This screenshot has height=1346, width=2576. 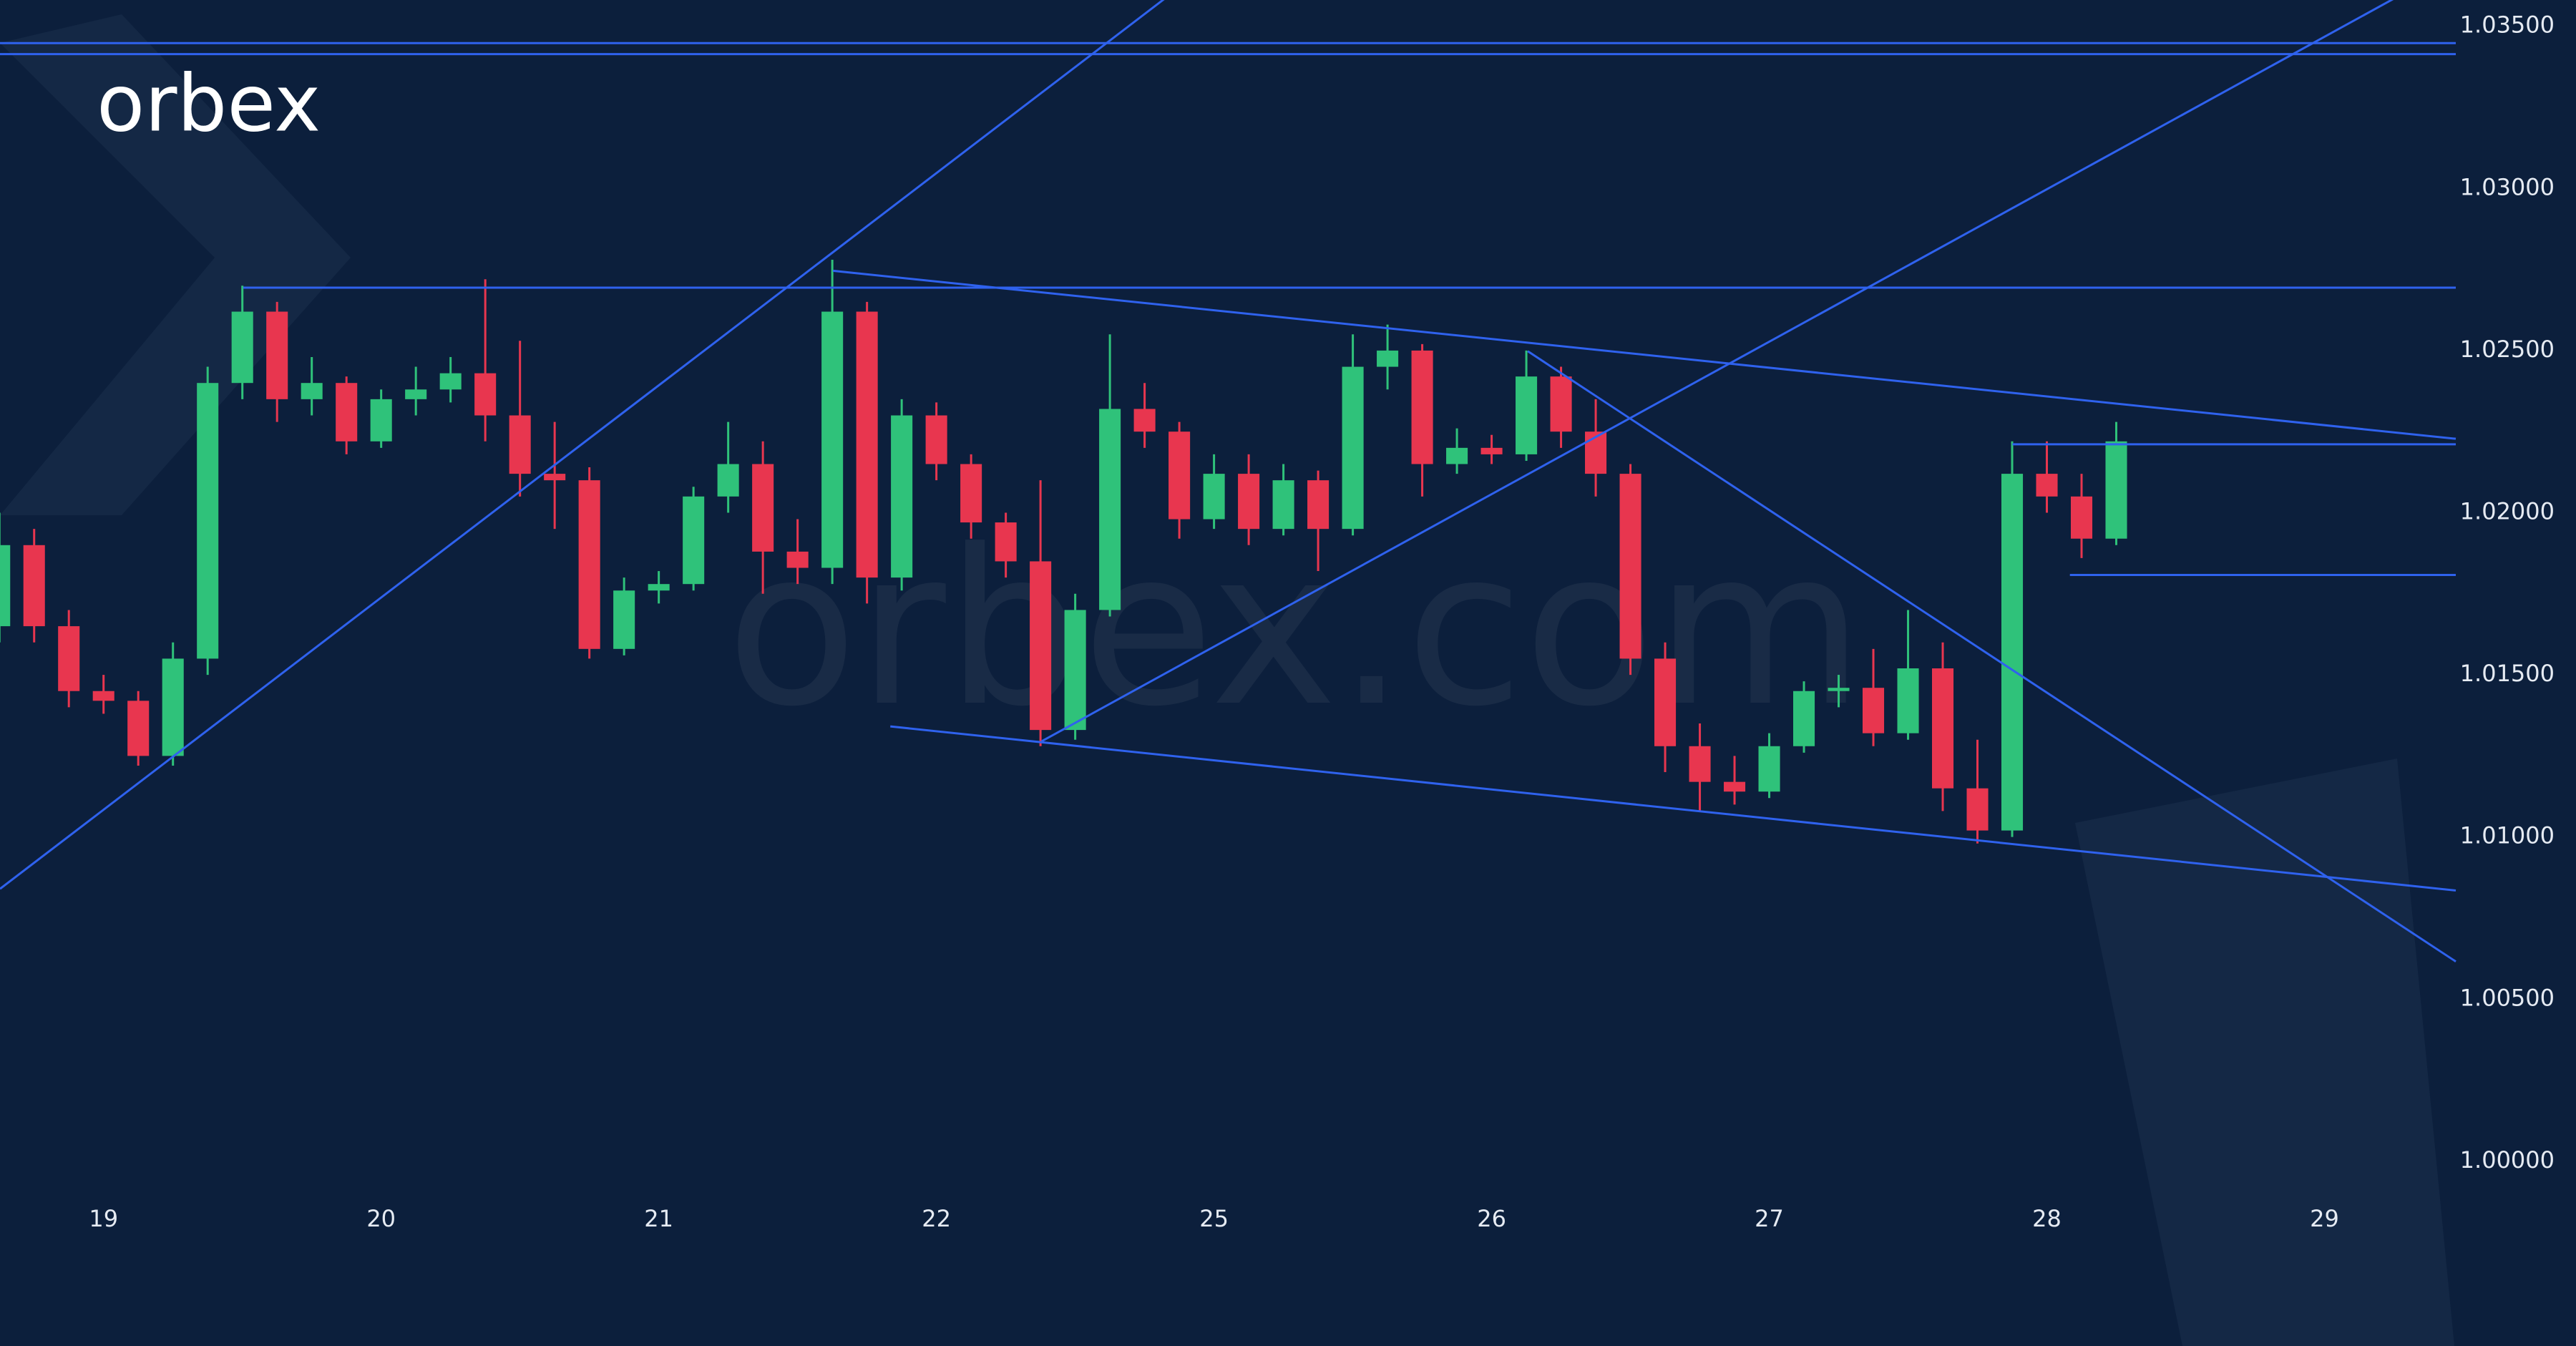 What do you see at coordinates (1214, 1218) in the screenshot?
I see `x-tick-label: 25` at bounding box center [1214, 1218].